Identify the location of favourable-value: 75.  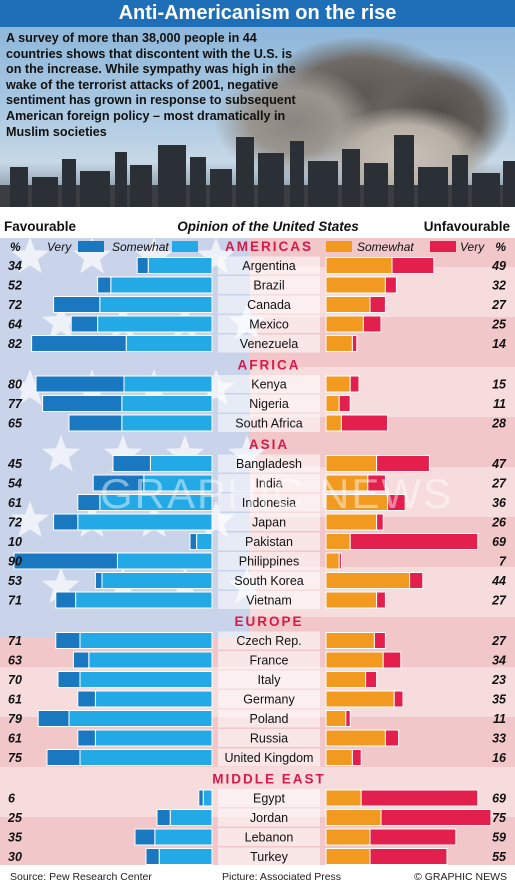
(15, 758).